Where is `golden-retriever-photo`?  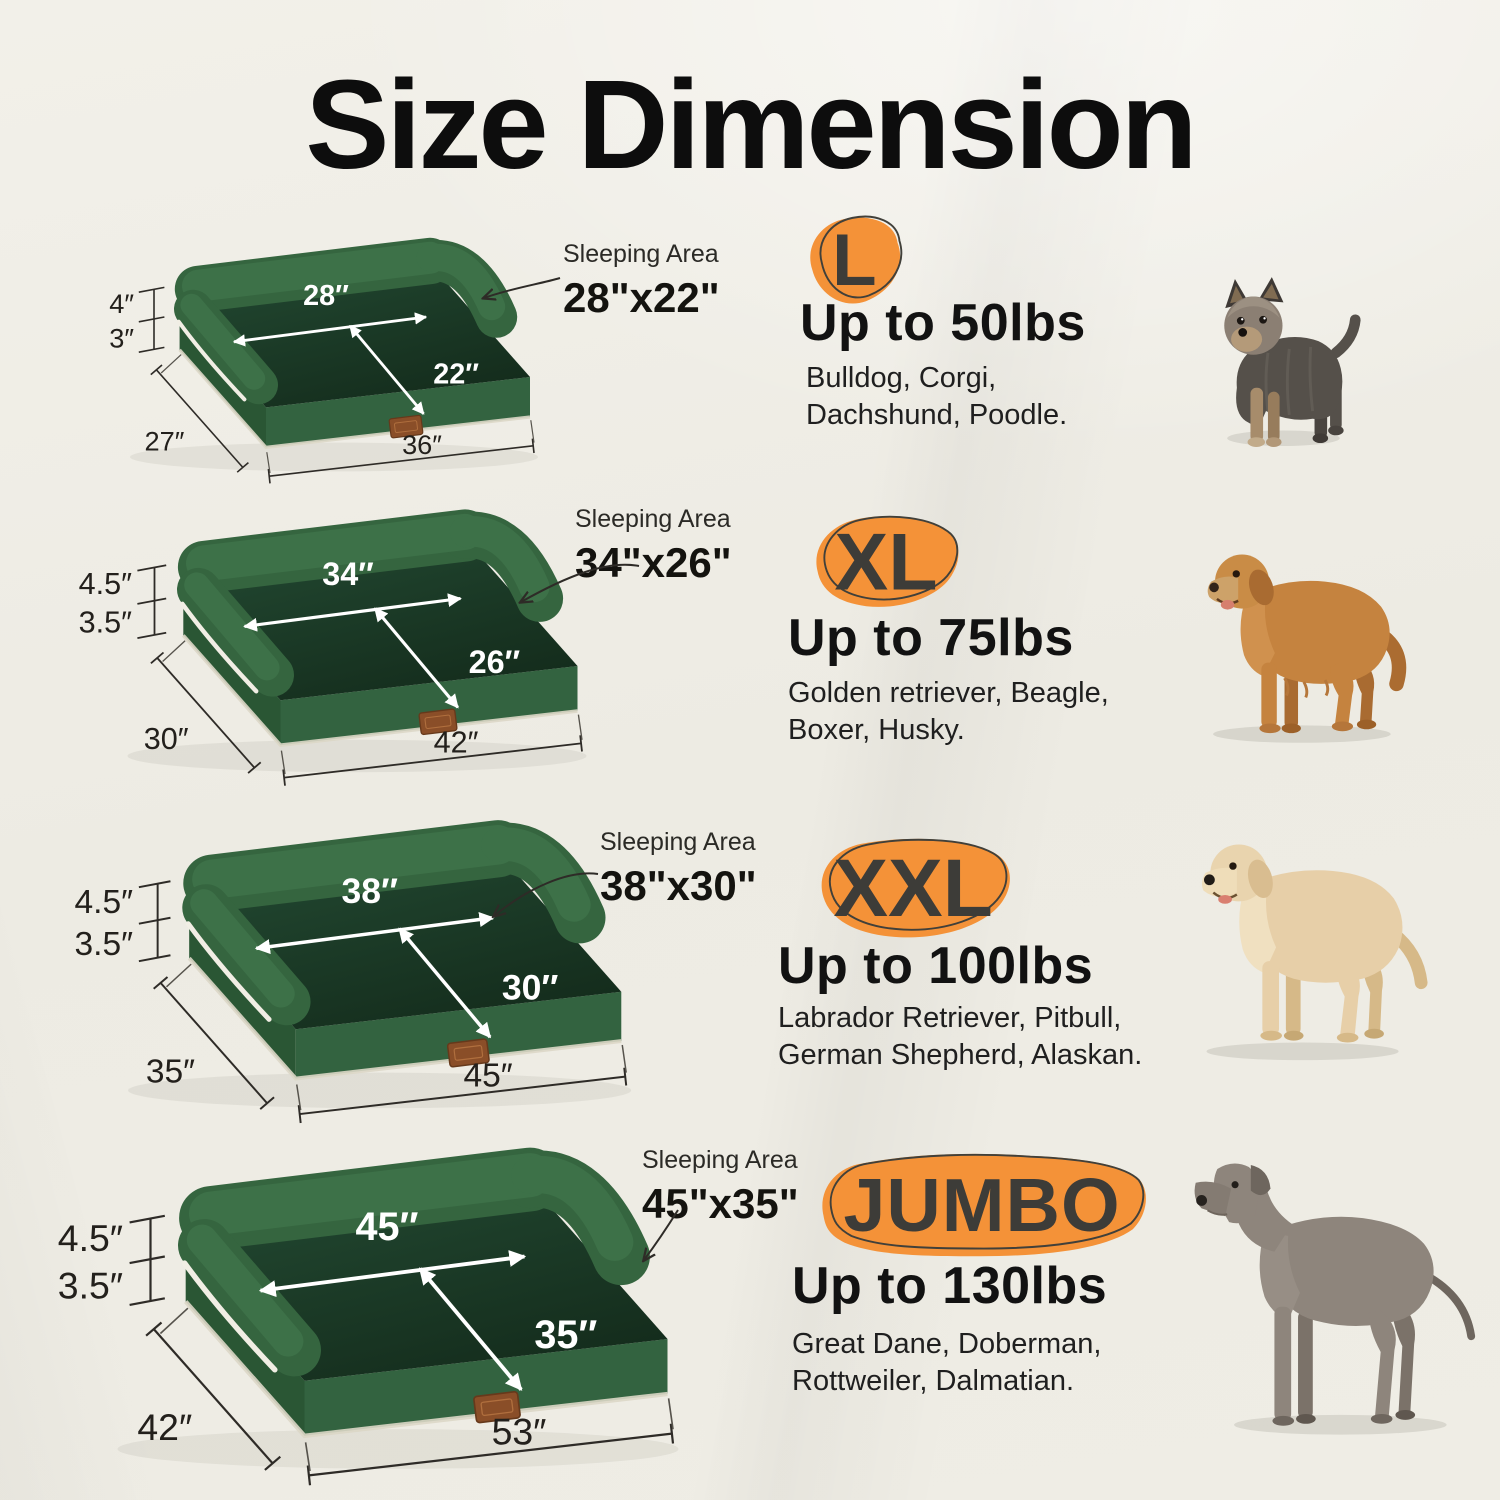 golden-retriever-photo is located at coordinates (1307, 648).